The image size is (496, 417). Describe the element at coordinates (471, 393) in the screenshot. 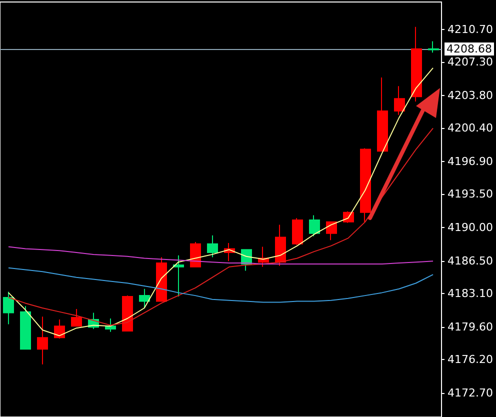

I see `y-tick-label: 4172.70` at that location.